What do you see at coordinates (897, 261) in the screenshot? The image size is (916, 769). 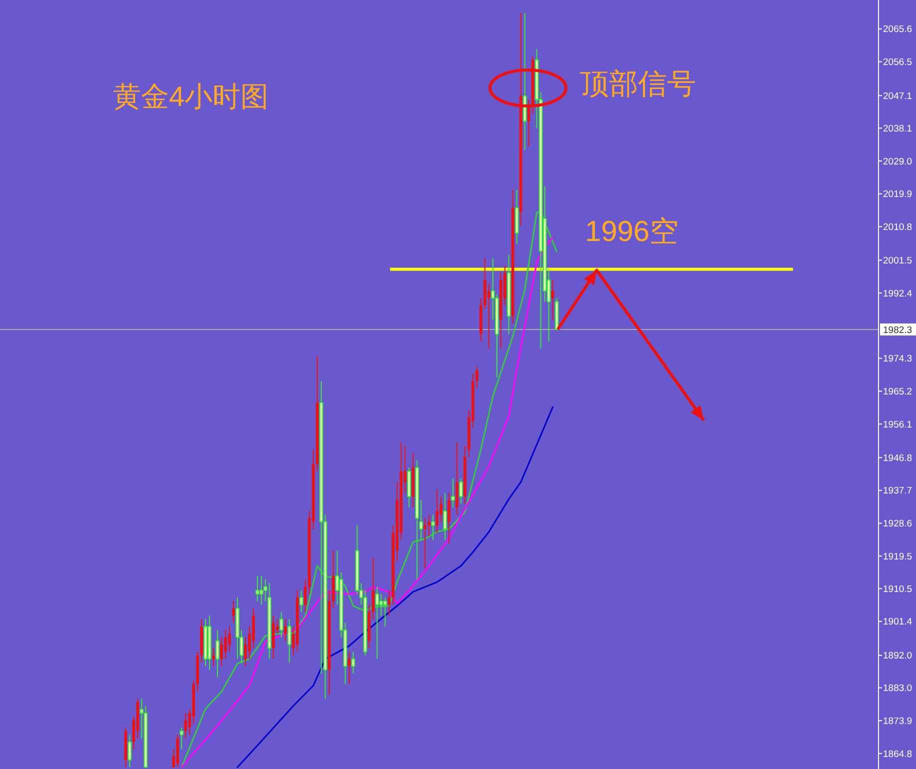 I see `y-tick-label: 2001.5` at bounding box center [897, 261].